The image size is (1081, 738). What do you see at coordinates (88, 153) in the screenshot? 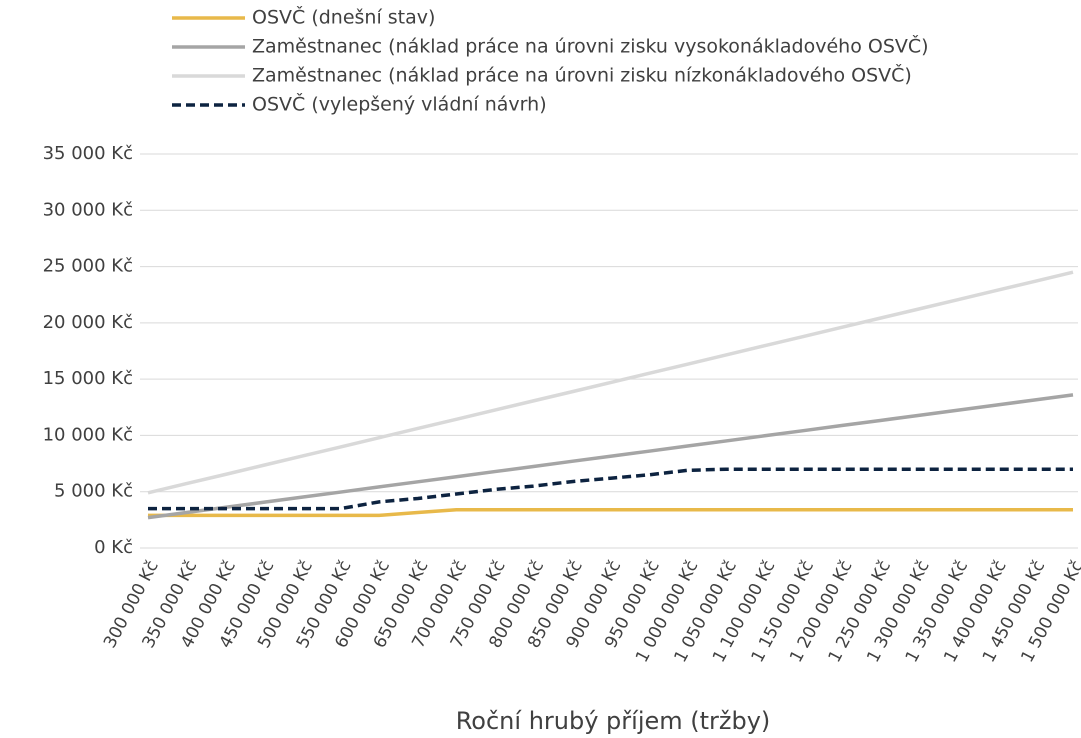
I see `y-tick-label: 35 000 Kč` at bounding box center [88, 153].